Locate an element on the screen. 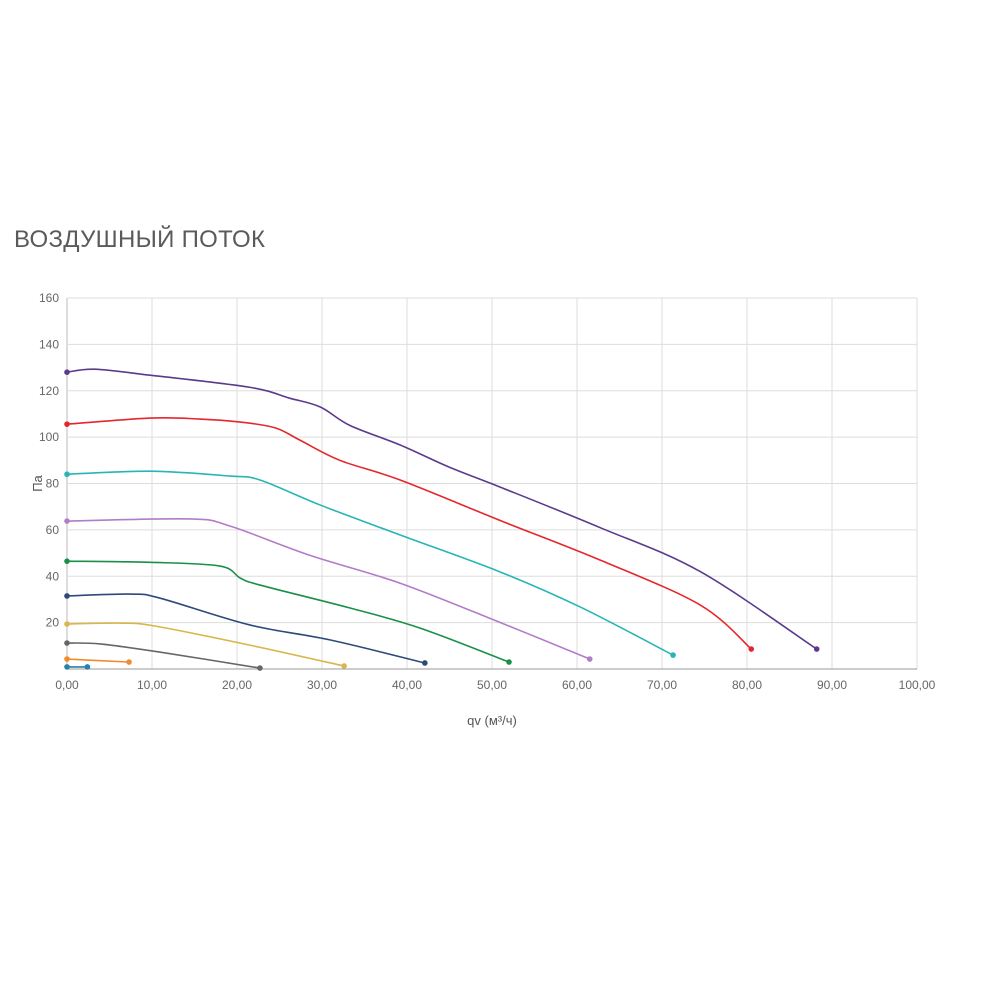 The width and height of the screenshot is (1000, 1000). x-tick-label: 40,00 is located at coordinates (407, 685).